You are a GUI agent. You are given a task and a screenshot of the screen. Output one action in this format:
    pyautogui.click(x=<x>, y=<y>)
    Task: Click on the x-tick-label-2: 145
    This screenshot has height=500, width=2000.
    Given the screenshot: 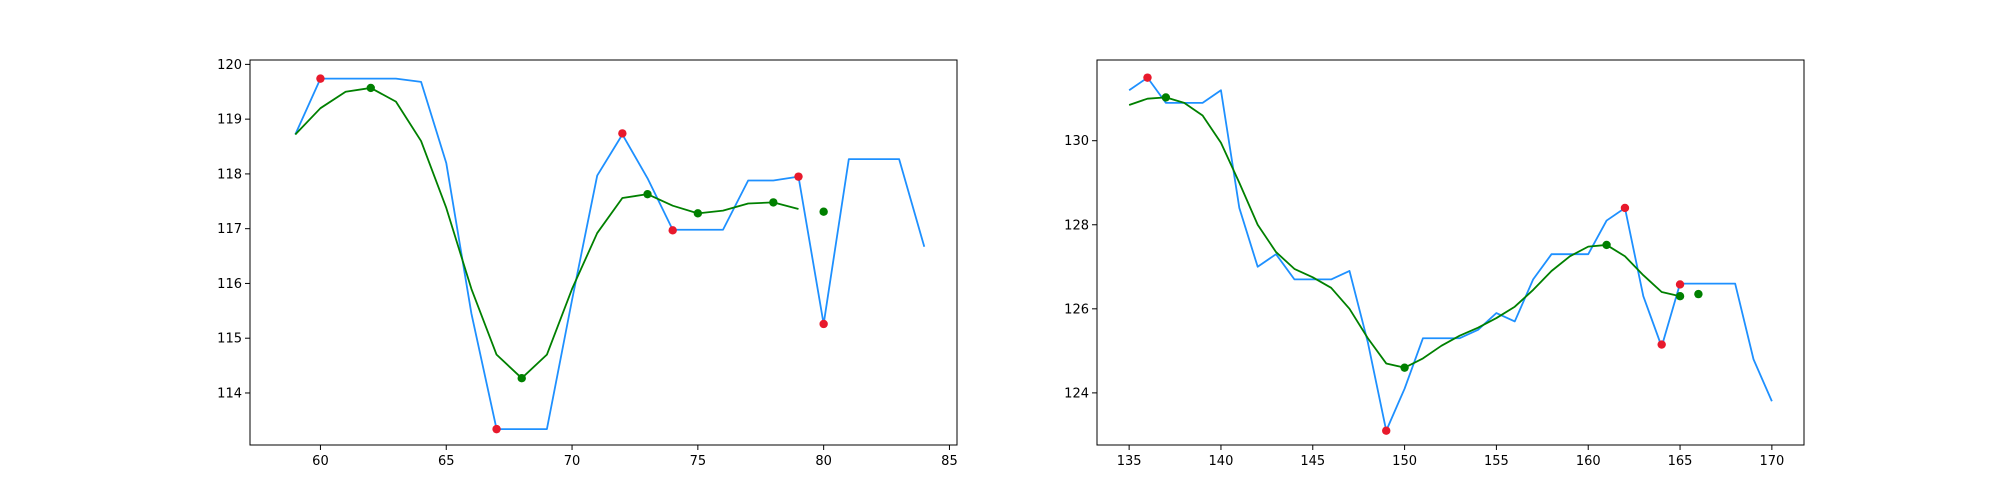 What is the action you would take?
    pyautogui.click(x=1312, y=461)
    